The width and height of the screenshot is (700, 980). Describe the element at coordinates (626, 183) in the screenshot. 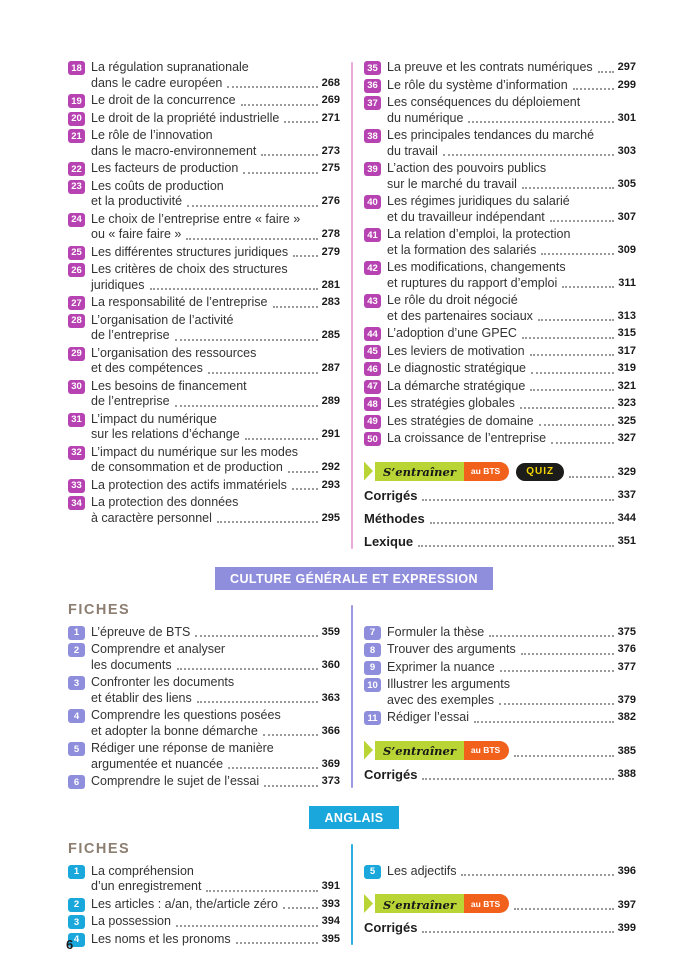

I see `entry-page-number: 305` at that location.